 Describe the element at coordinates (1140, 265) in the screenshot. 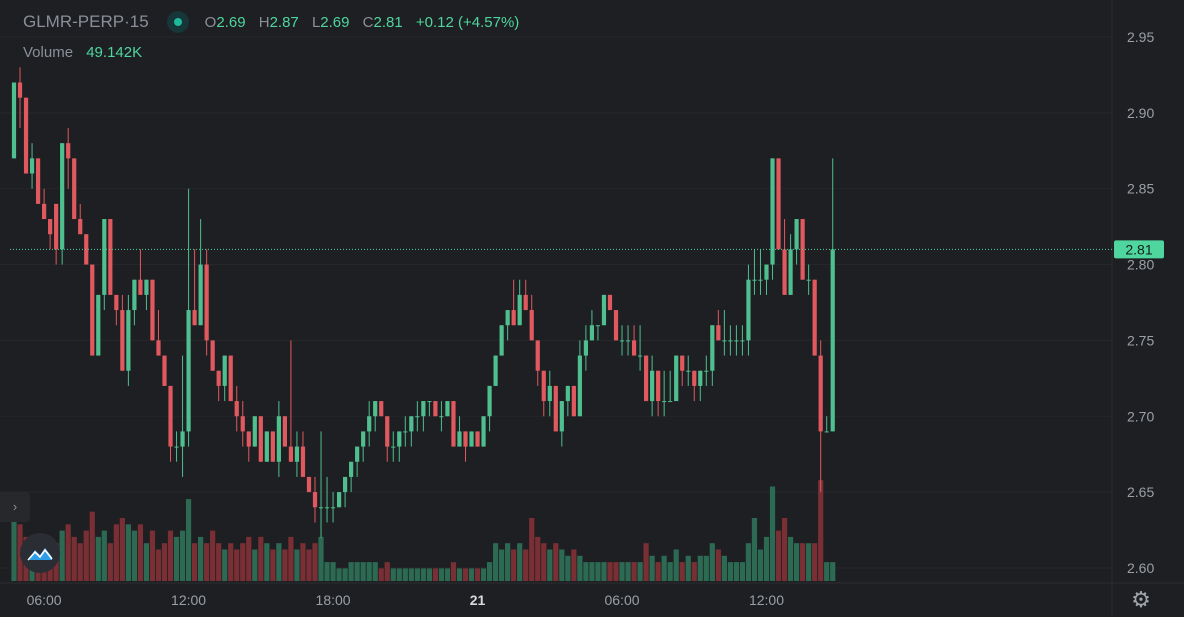

I see `price-tick-label: 2.80` at that location.